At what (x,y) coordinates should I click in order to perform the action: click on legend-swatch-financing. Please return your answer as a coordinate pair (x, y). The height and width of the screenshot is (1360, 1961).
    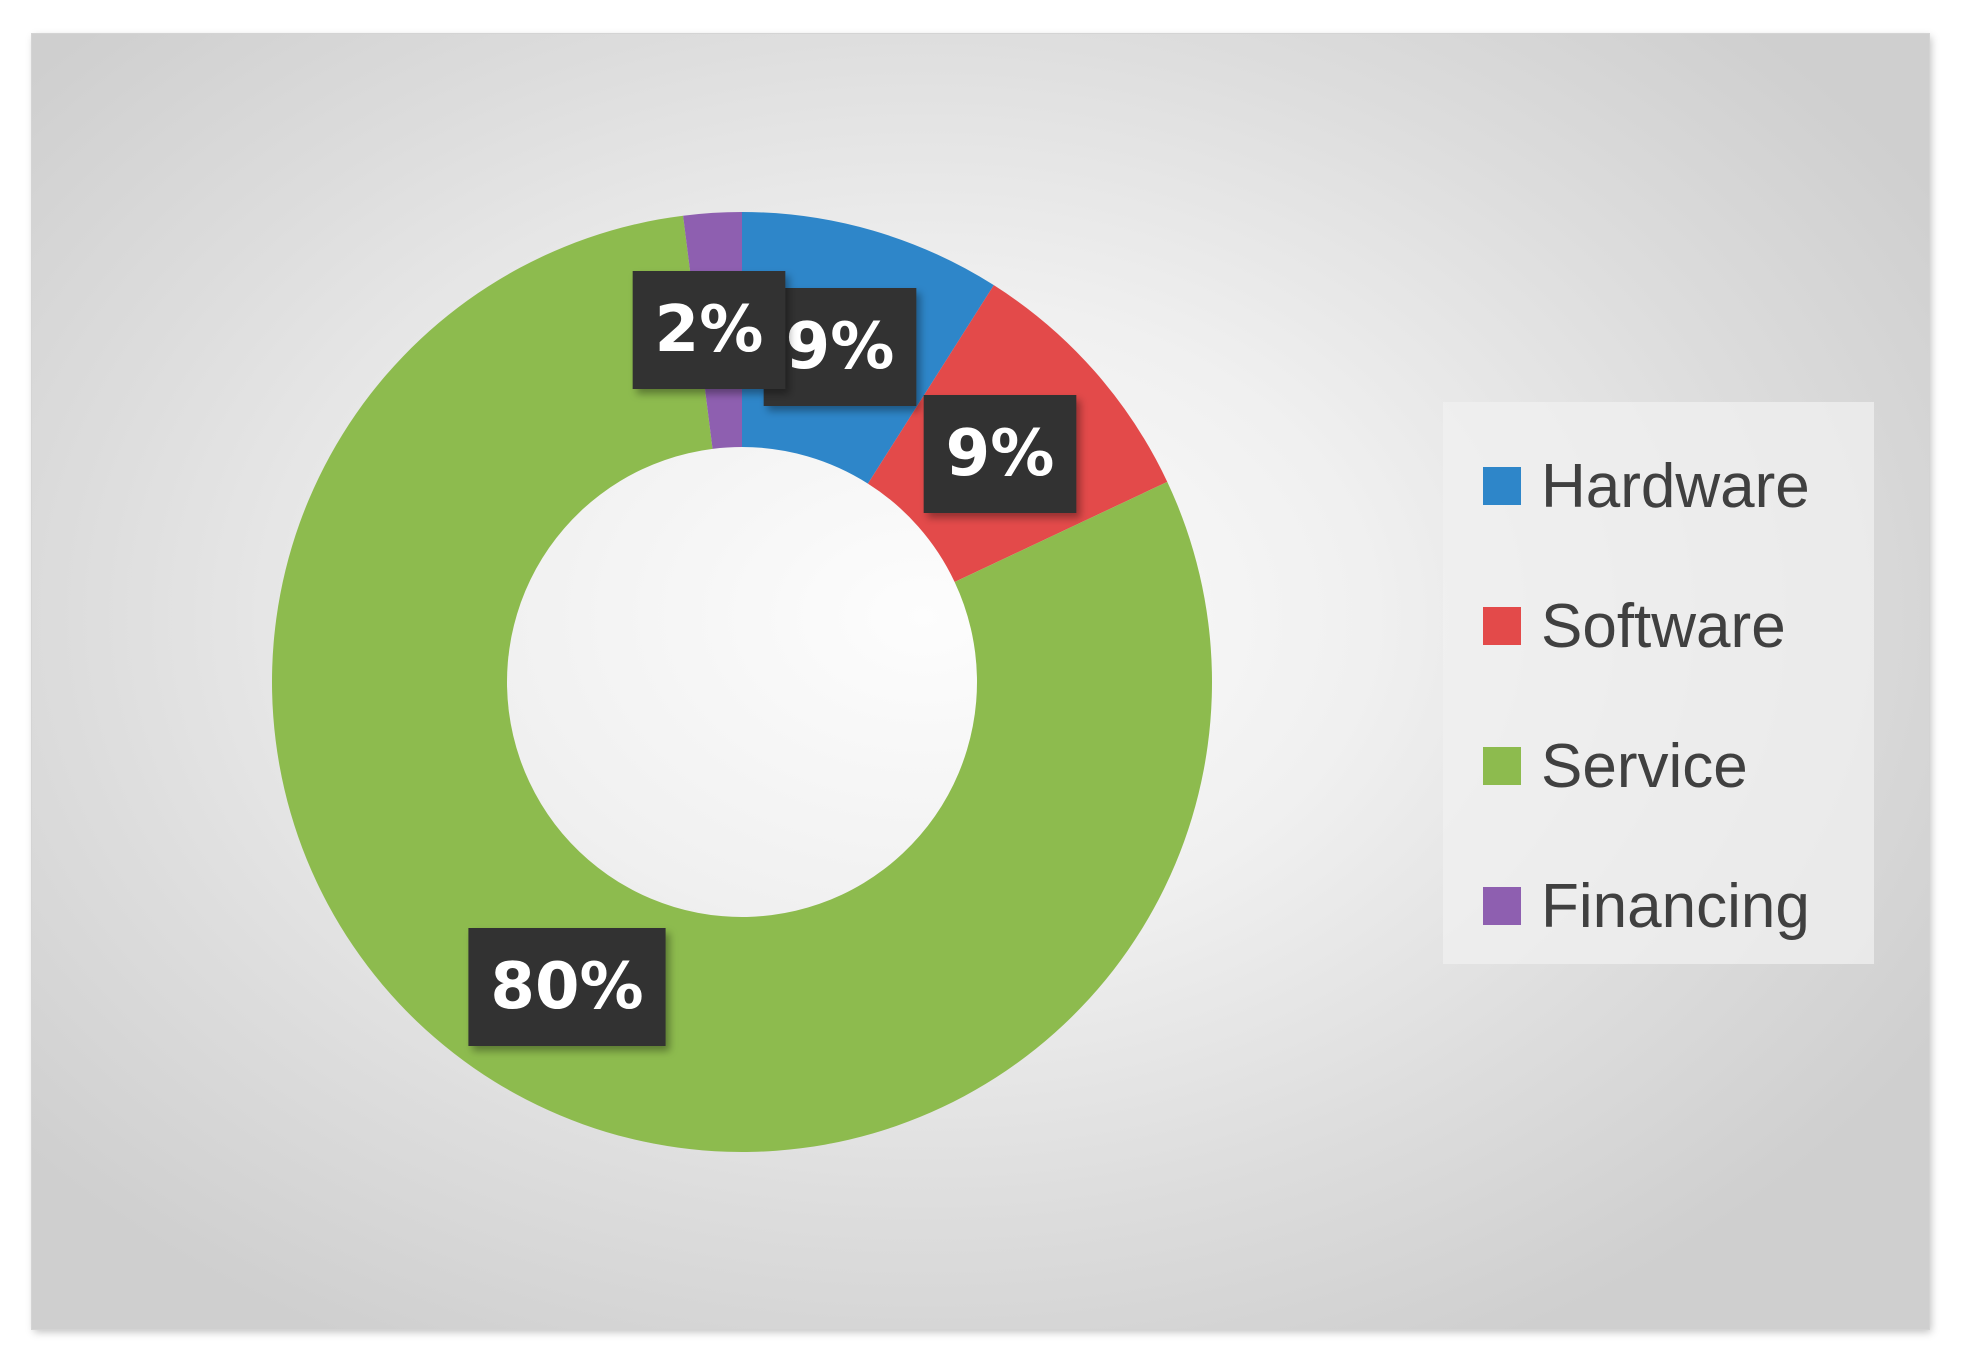
    Looking at the image, I should click on (1502, 906).